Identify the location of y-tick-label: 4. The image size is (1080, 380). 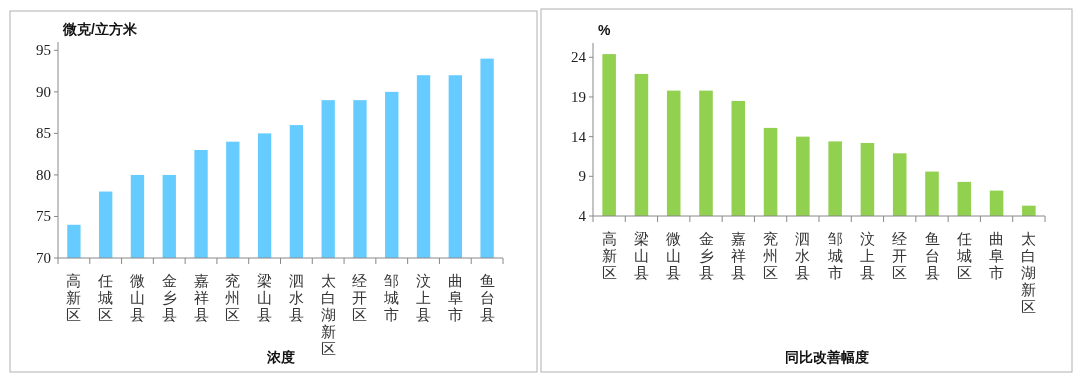
(582, 216).